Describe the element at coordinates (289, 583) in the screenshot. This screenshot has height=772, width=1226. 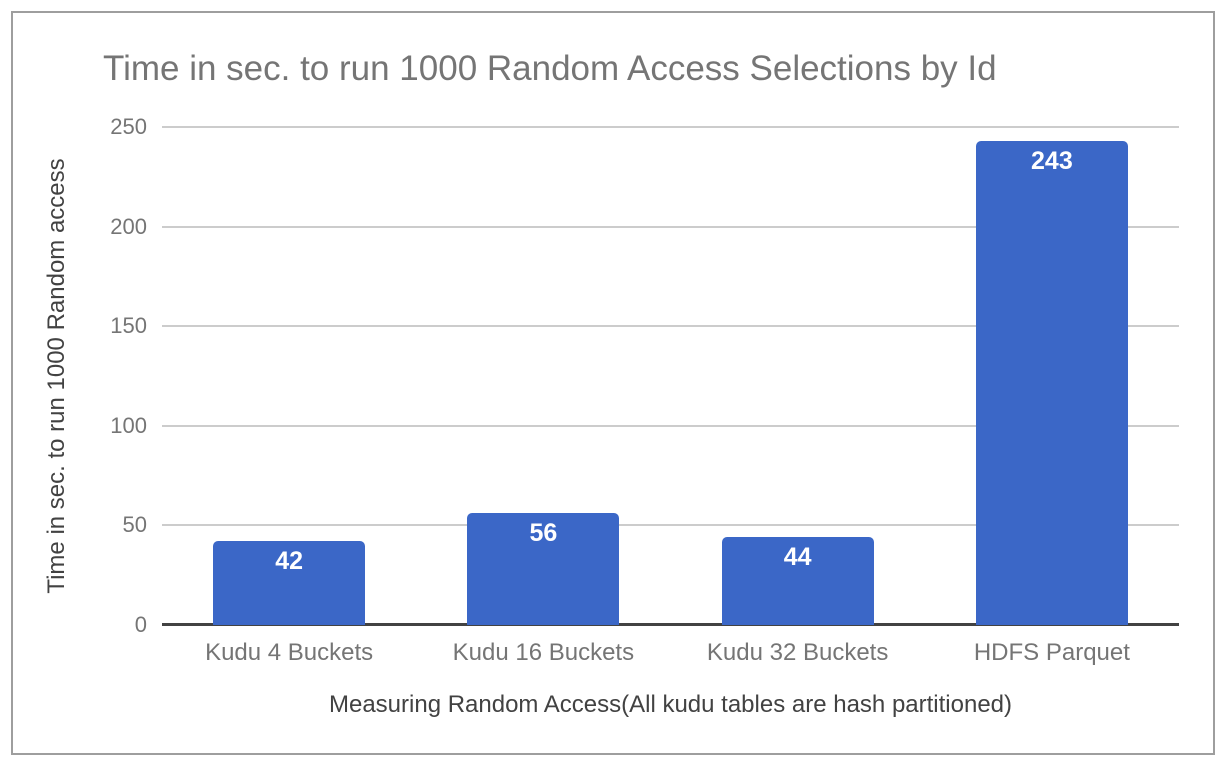
I see `bar-kudu-4-buckets: 42` at that location.